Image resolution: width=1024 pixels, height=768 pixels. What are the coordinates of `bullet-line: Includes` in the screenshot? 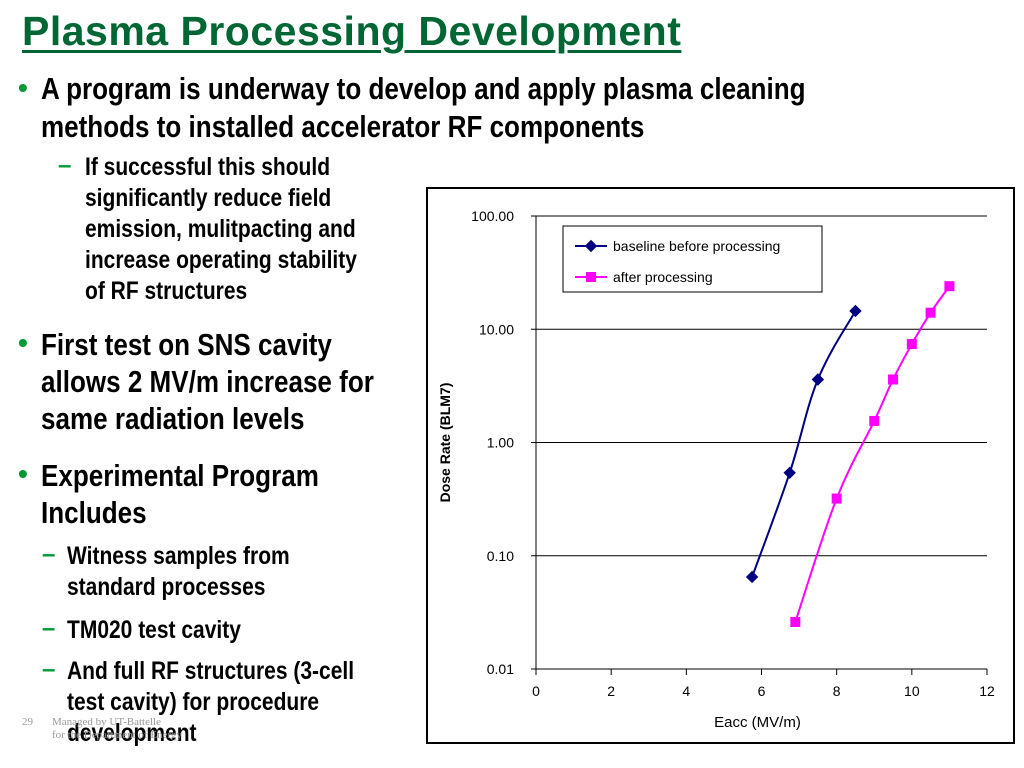 It's located at (94, 512).